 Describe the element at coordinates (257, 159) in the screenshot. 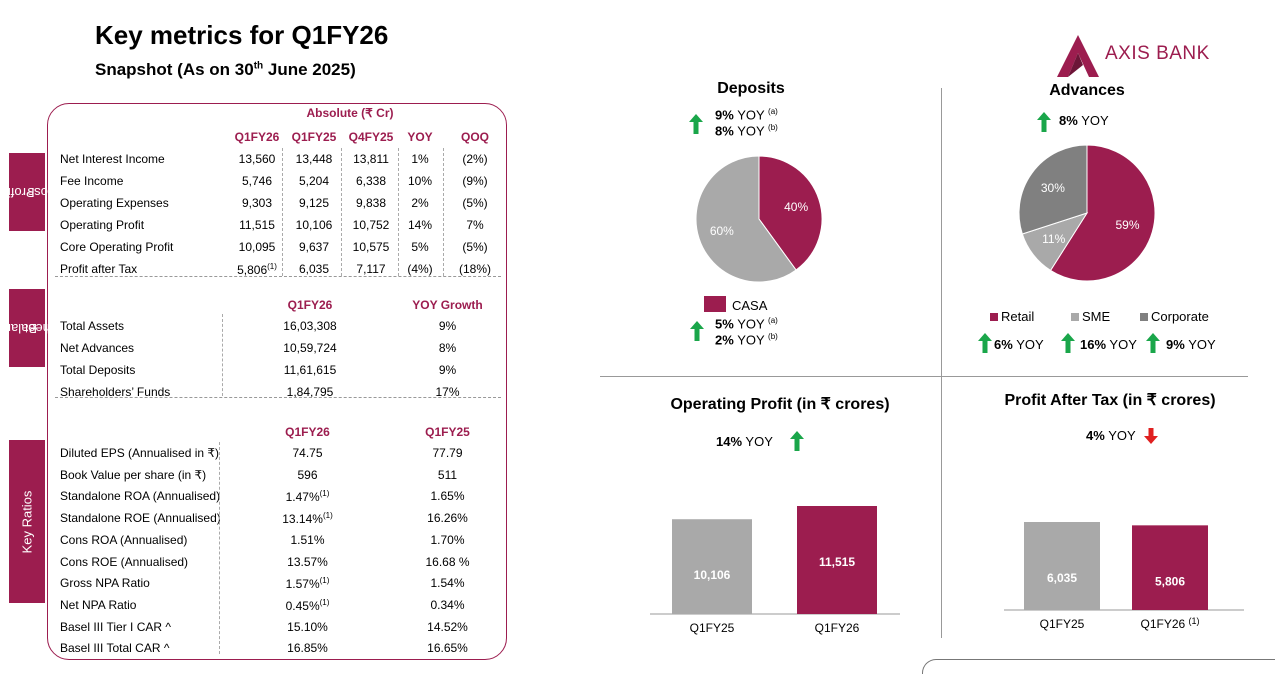

I see `pnl-cell: 13,560` at that location.